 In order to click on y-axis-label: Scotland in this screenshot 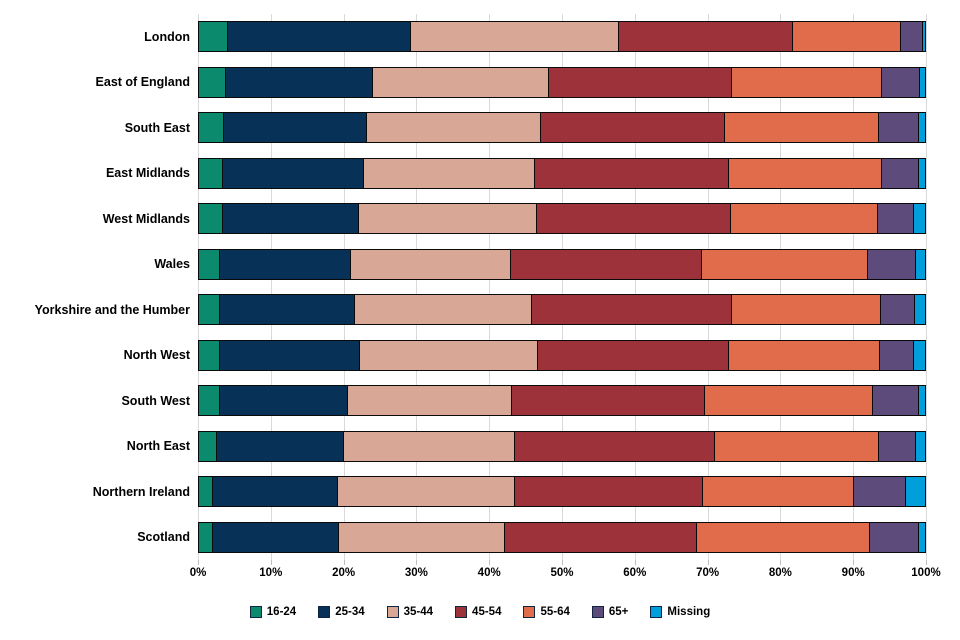, I will do `click(163, 537)`.